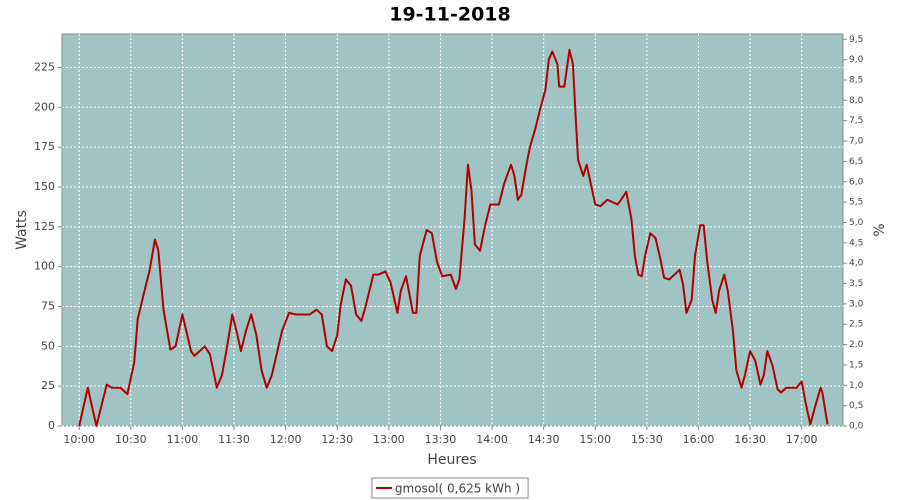 This screenshot has height=500, width=900. I want to click on chart-title: 19-11-2018, so click(450, 15).